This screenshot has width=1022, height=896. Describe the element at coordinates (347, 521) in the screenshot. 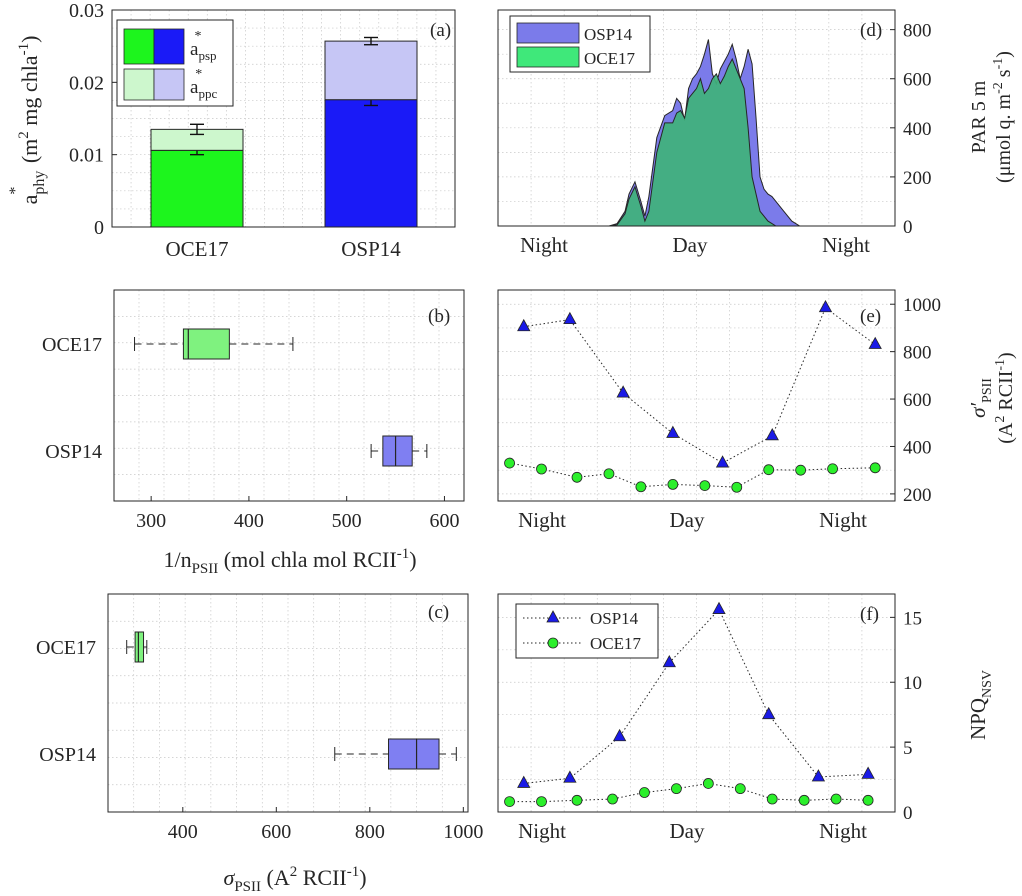

I see `xtick-label: 500` at that location.